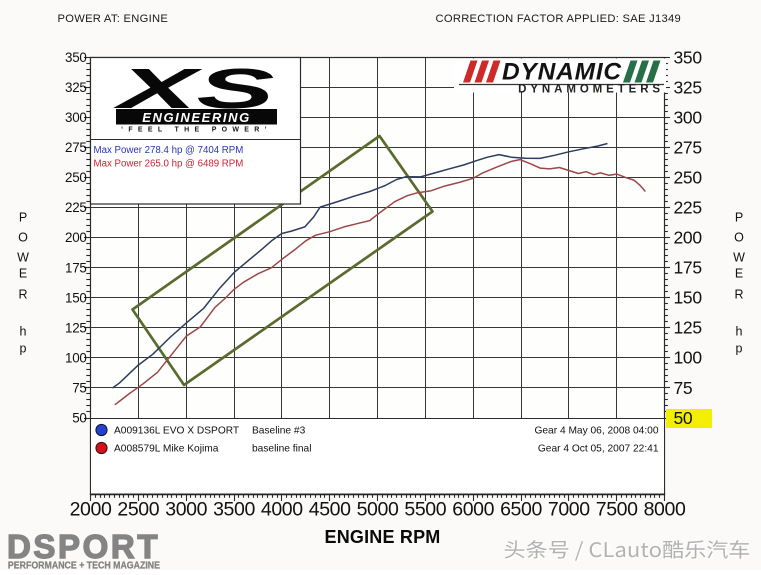 The height and width of the screenshot is (575, 761). I want to click on svg-text: A009136L EVO X DSPORT, so click(176, 431).